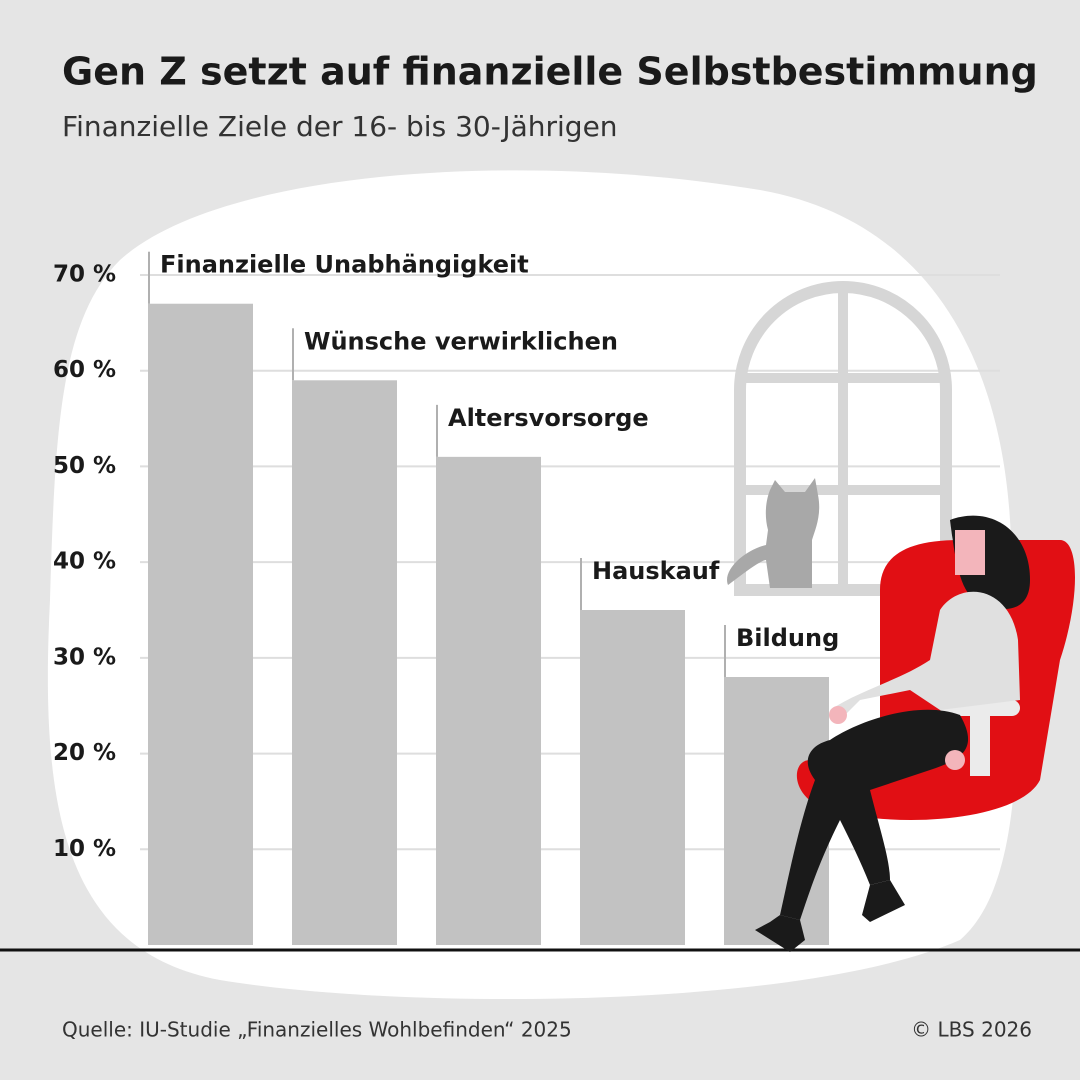 This screenshot has width=1080, height=1080. What do you see at coordinates (84, 370) in the screenshot?
I see `y-tick-label: 60 %` at bounding box center [84, 370].